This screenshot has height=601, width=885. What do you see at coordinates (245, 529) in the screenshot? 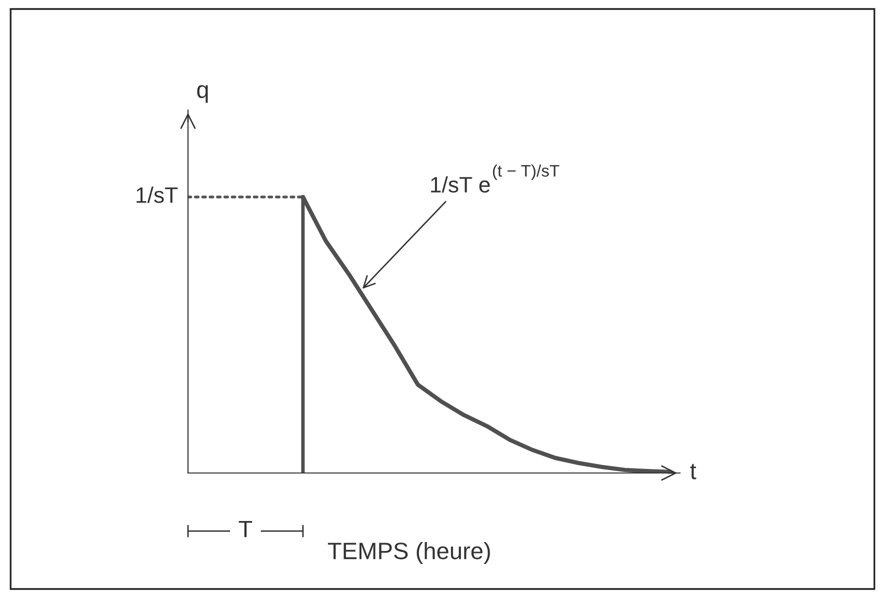
I see `text: T` at bounding box center [245, 529].